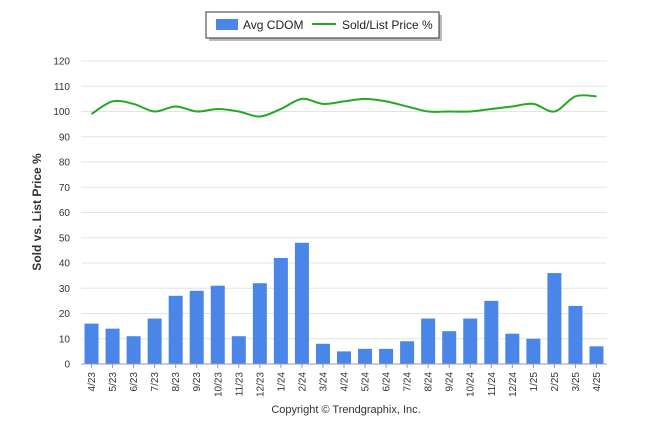  I want to click on y-tick-label: 50, so click(65, 238).